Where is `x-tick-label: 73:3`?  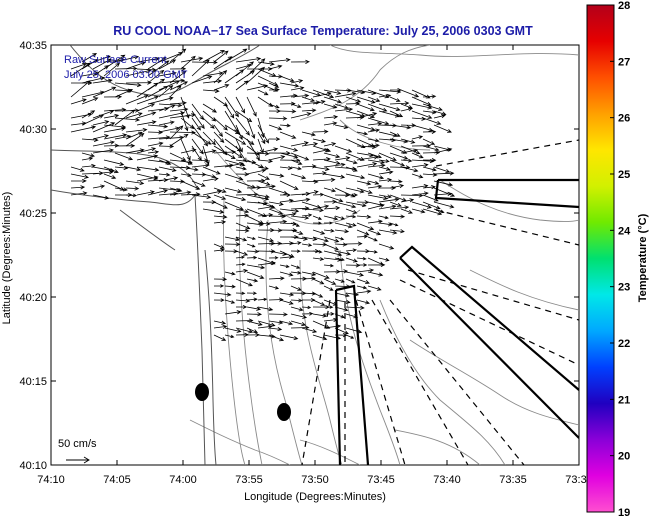 x-tick-label: 73:3 is located at coordinates (575, 480).